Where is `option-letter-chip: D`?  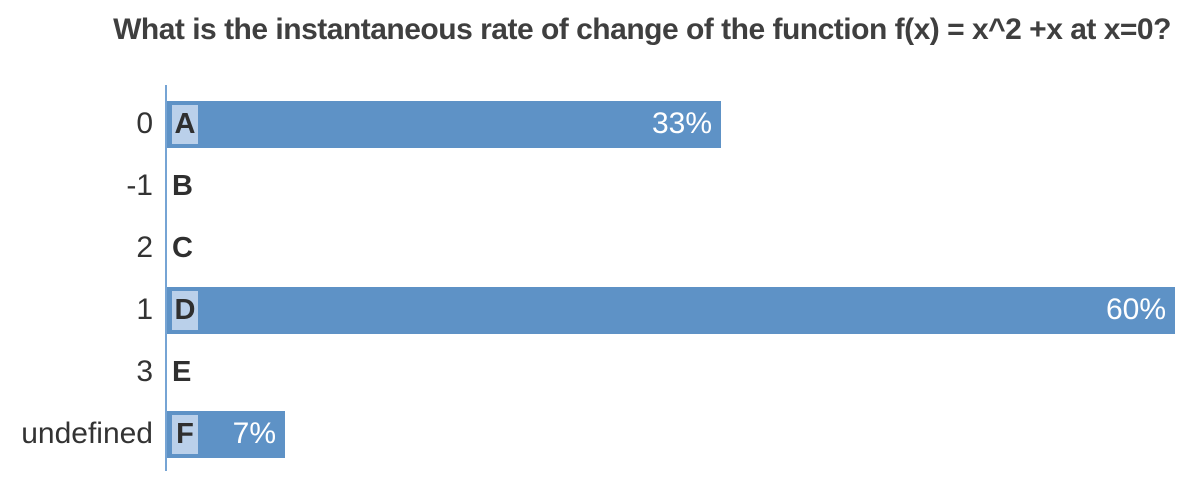
option-letter-chip: D is located at coordinates (185, 310).